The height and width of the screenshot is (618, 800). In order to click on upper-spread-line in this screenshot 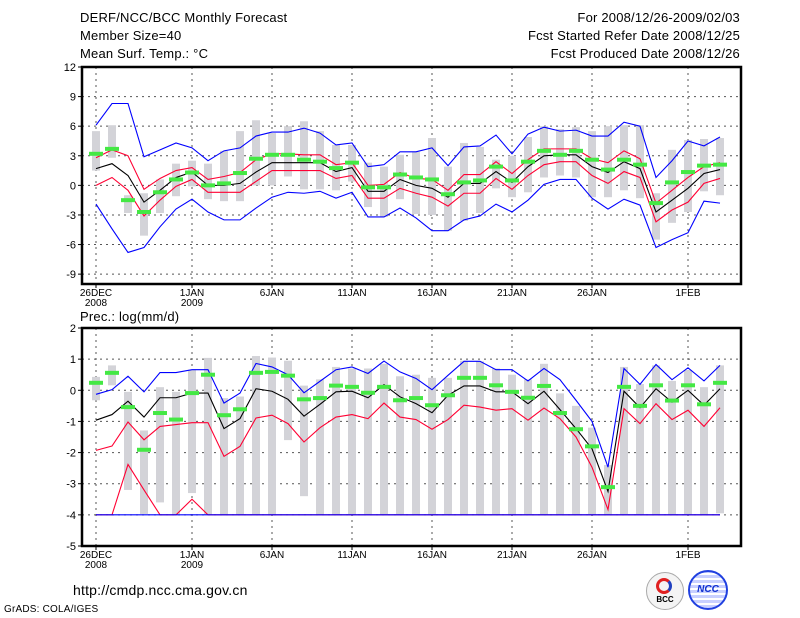, I will do `click(408, 176)`.